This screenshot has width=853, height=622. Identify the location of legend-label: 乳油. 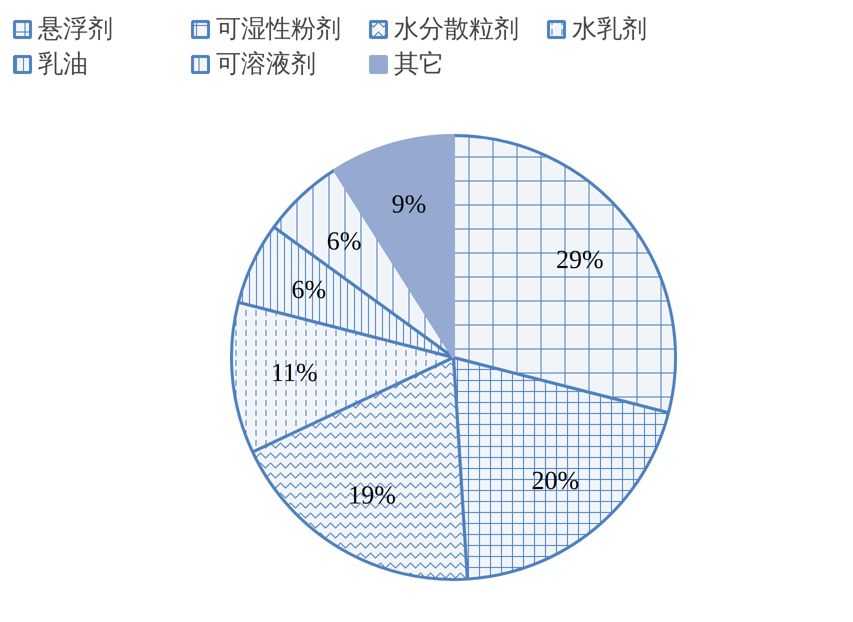
(63, 64).